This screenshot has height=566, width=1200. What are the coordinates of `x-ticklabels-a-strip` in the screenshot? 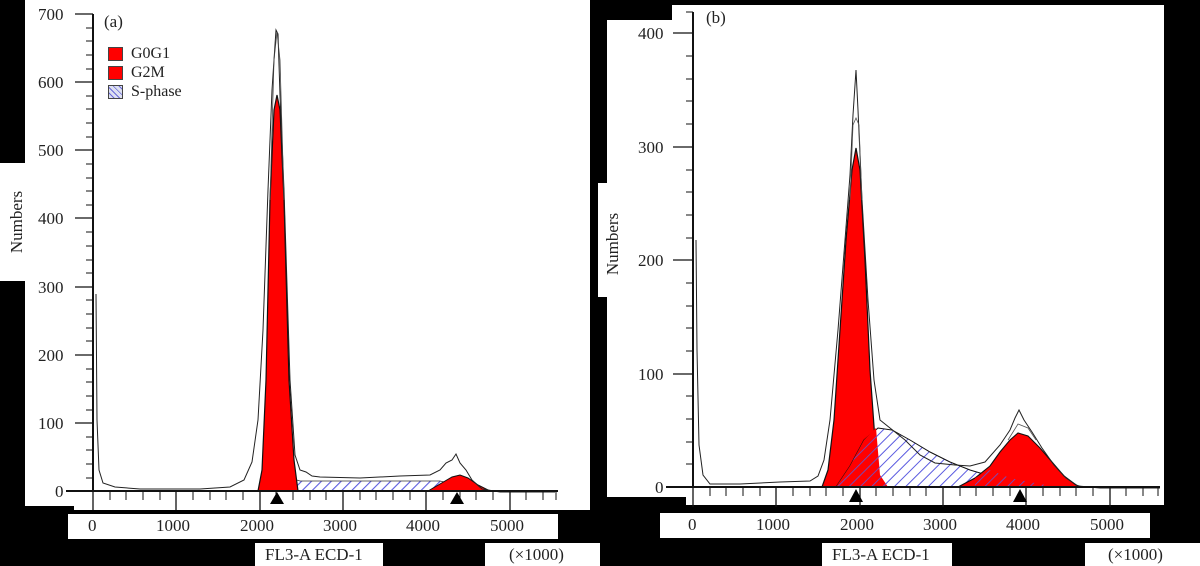 It's located at (313, 526).